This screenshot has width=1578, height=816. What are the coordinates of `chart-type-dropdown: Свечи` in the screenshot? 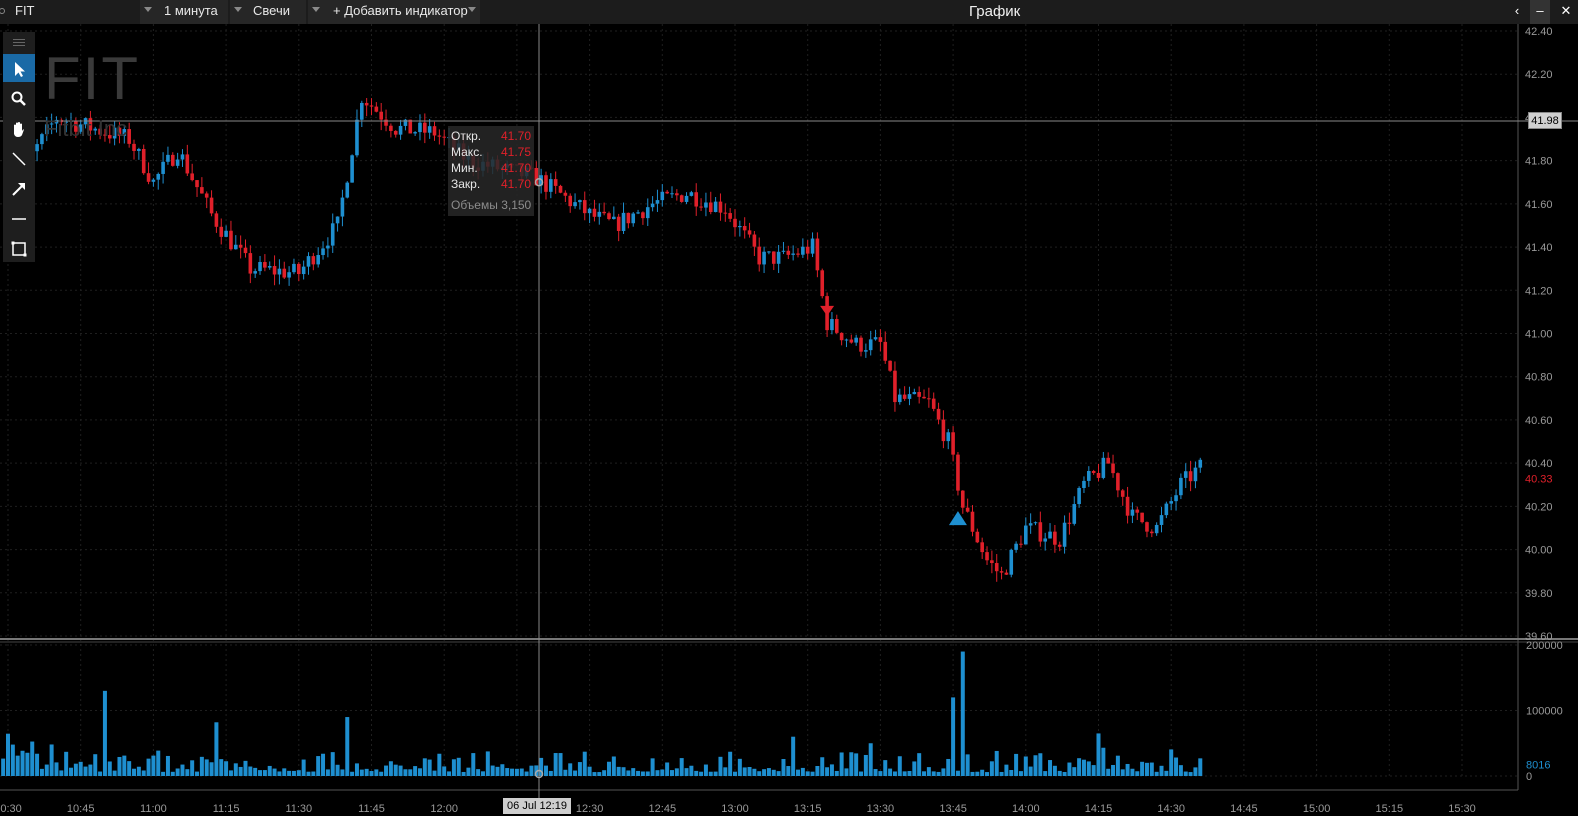 It's located at (268, 12).